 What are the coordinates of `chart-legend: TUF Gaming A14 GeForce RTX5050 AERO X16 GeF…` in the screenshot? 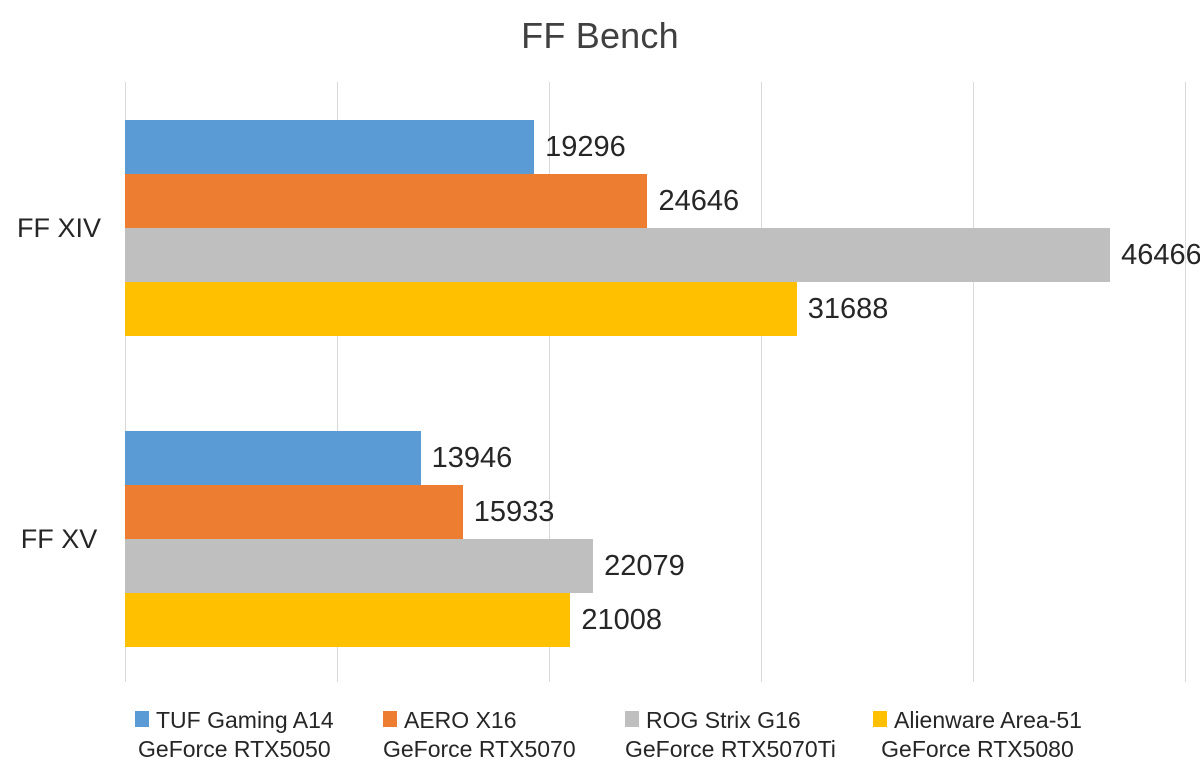 It's located at (655, 741).